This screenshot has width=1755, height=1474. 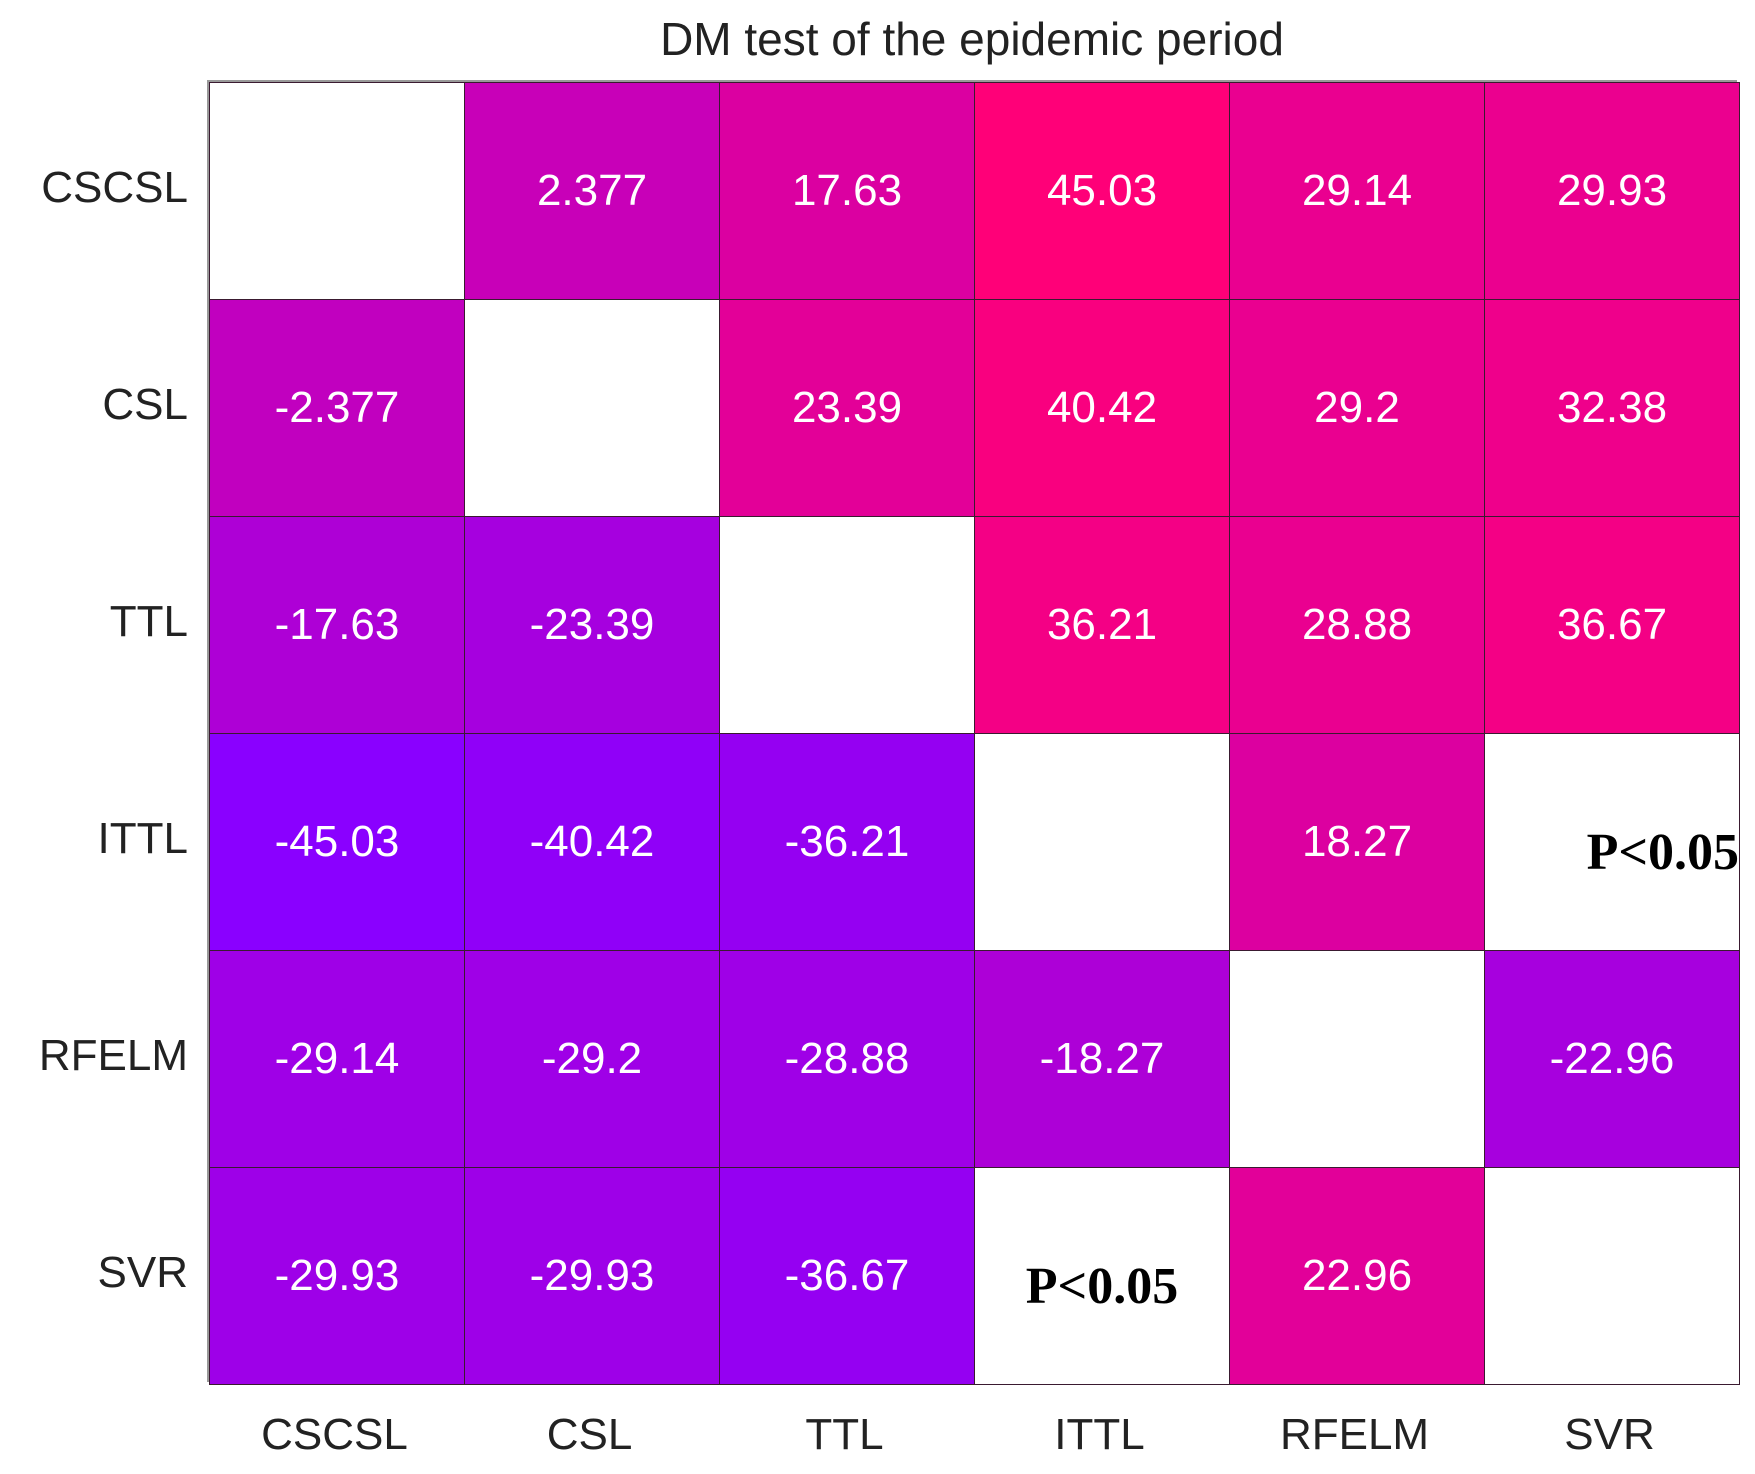 I want to click on heatmap-cell: -17.63, so click(x=337, y=625).